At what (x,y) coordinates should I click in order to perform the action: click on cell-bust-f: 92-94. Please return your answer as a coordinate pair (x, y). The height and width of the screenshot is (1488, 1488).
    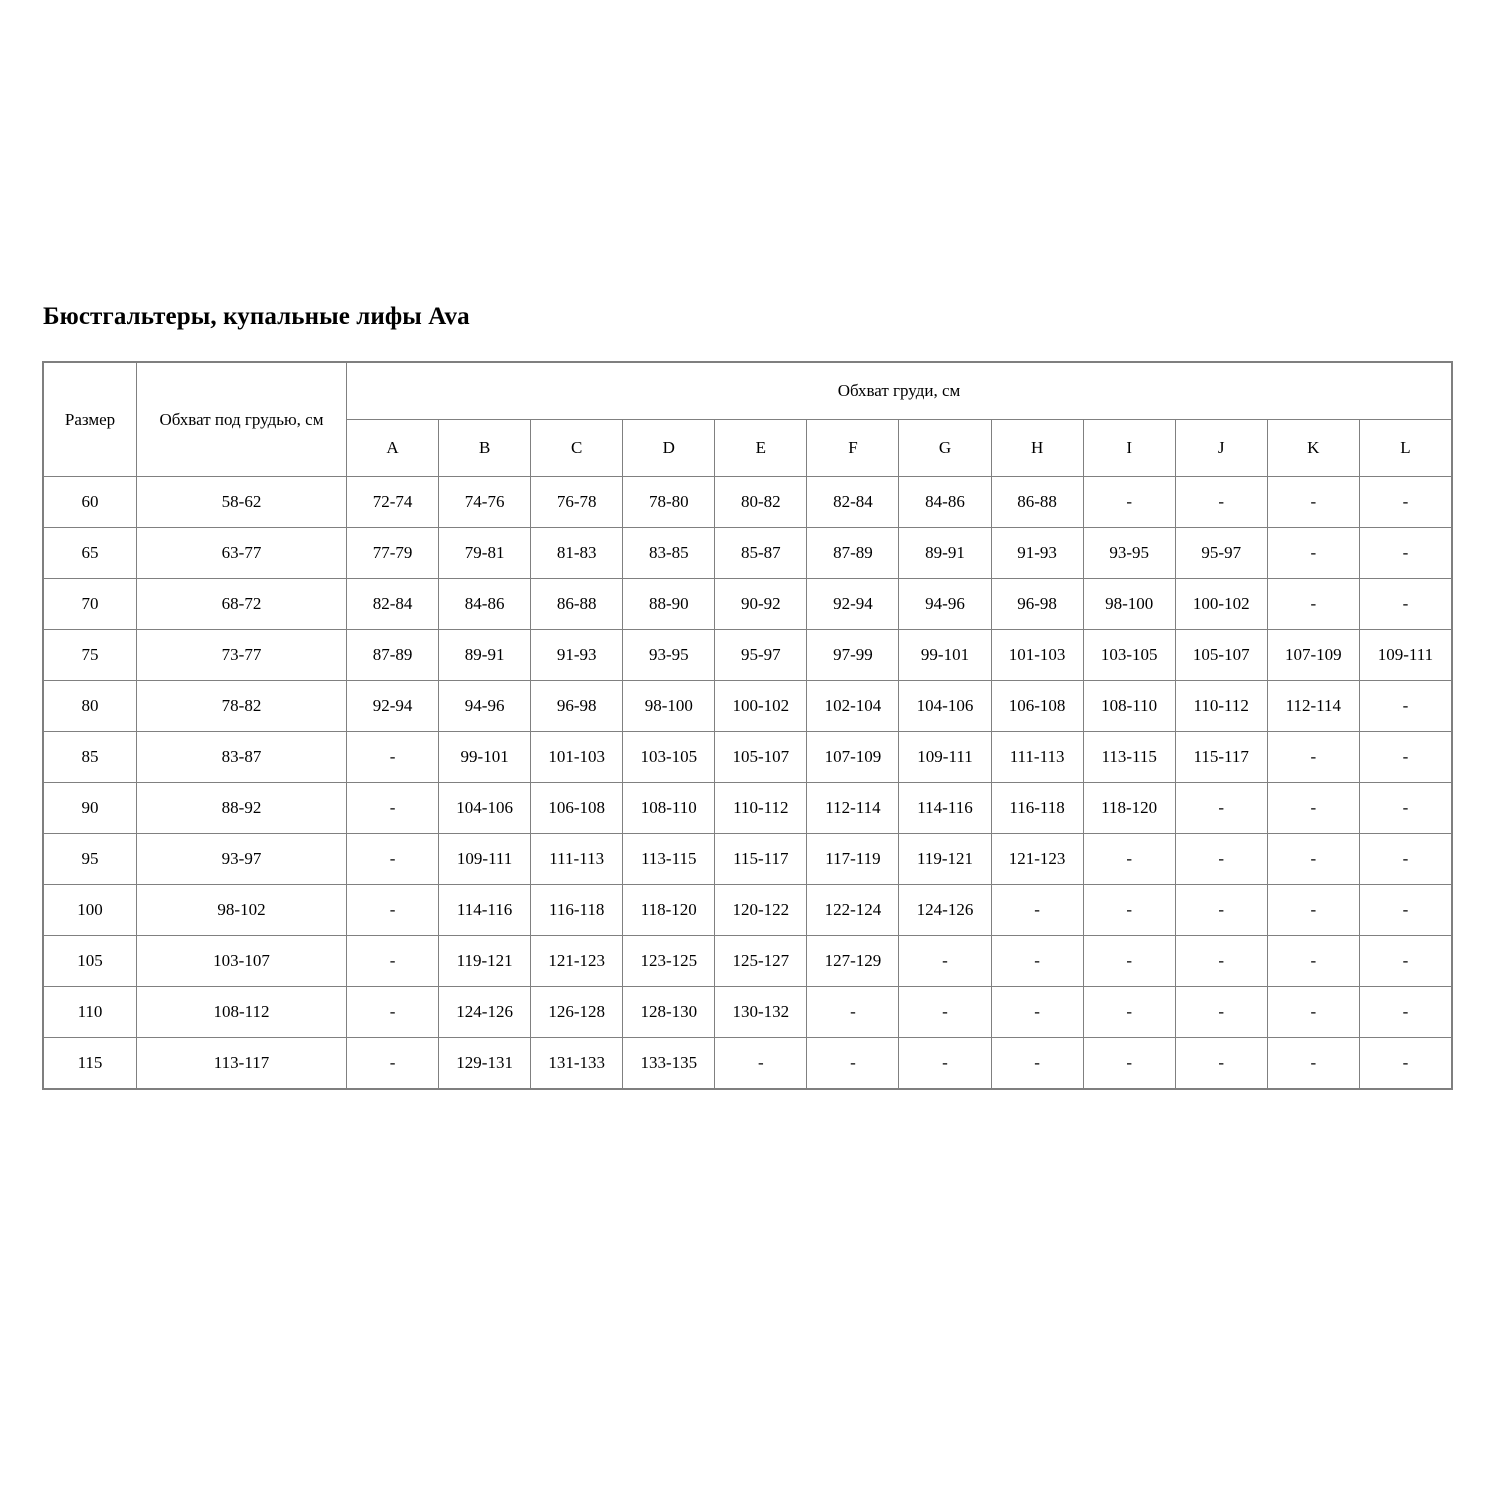
    Looking at the image, I should click on (853, 604).